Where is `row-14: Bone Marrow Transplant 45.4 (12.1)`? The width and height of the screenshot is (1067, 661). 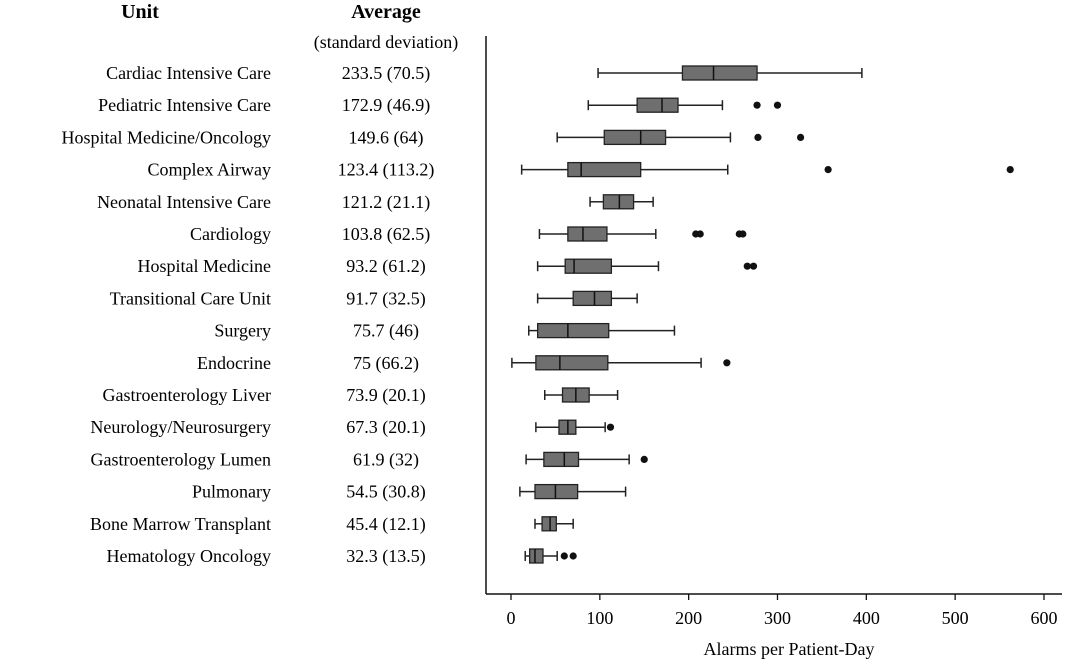
row-14: Bone Marrow Transplant 45.4 (12.1) is located at coordinates (332, 524).